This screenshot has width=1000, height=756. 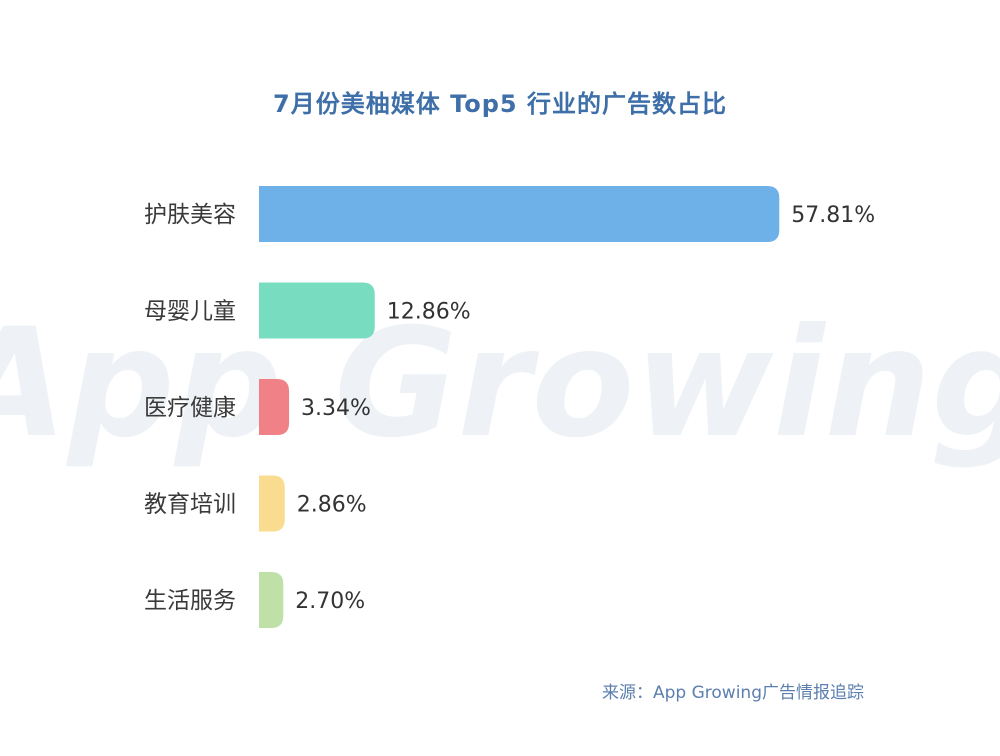 What do you see at coordinates (733, 693) in the screenshot?
I see `source-note: 来源：App Growing广告情报追踪` at bounding box center [733, 693].